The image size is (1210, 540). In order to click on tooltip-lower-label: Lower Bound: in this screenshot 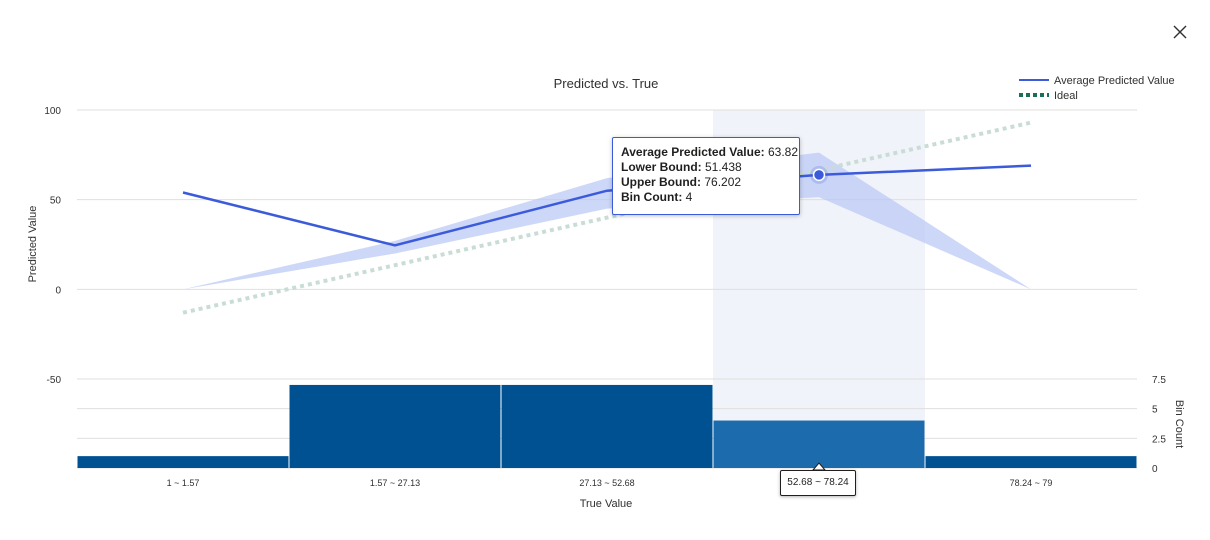, I will do `click(661, 167)`.